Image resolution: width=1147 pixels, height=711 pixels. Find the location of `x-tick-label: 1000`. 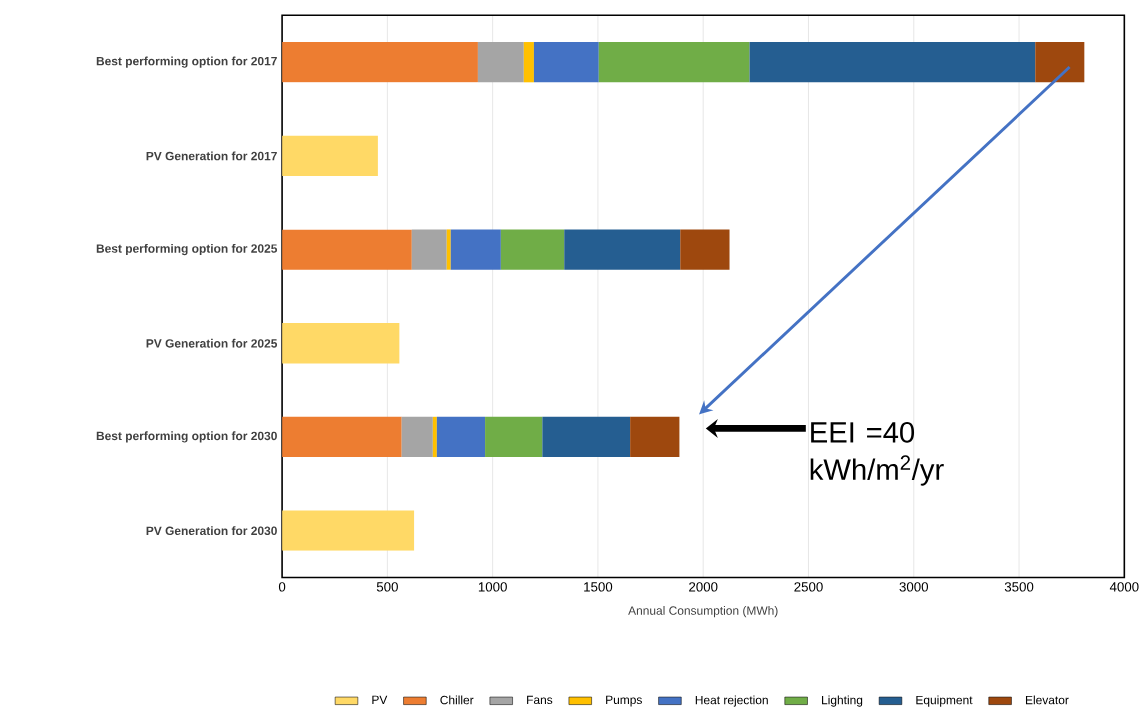

x-tick-label: 1000 is located at coordinates (492, 586).